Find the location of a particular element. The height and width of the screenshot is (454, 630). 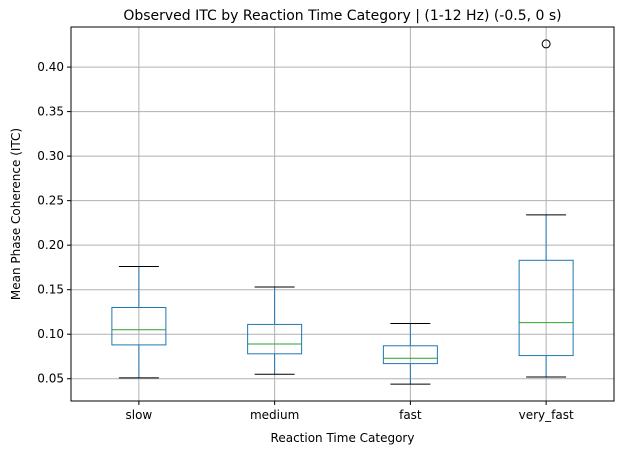

x-tick-label: very_fast is located at coordinates (546, 415).